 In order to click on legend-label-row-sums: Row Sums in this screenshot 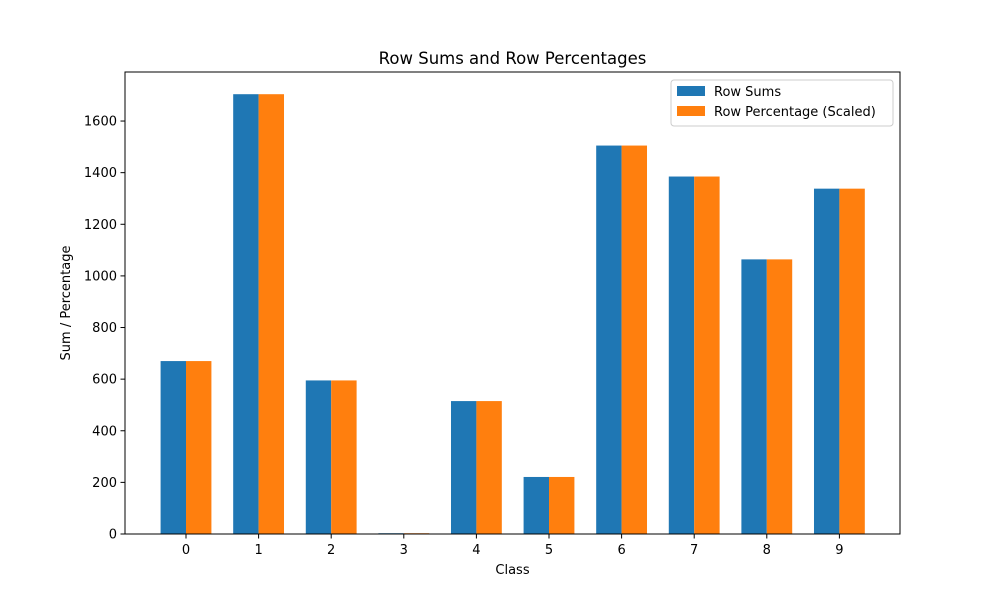, I will do `click(747, 92)`.